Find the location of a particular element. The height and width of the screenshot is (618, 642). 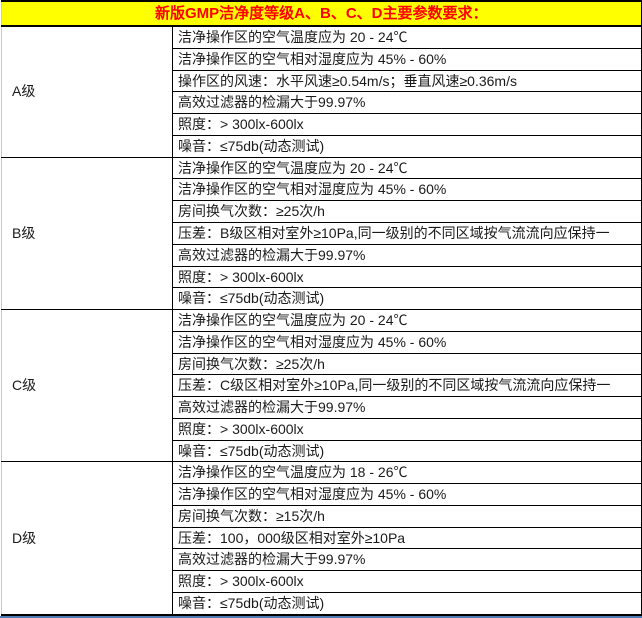

table-row: 压差：C级区相对室外≥10Pa,同一级别的不同区域按气流流向应保持一 is located at coordinates (322, 386).